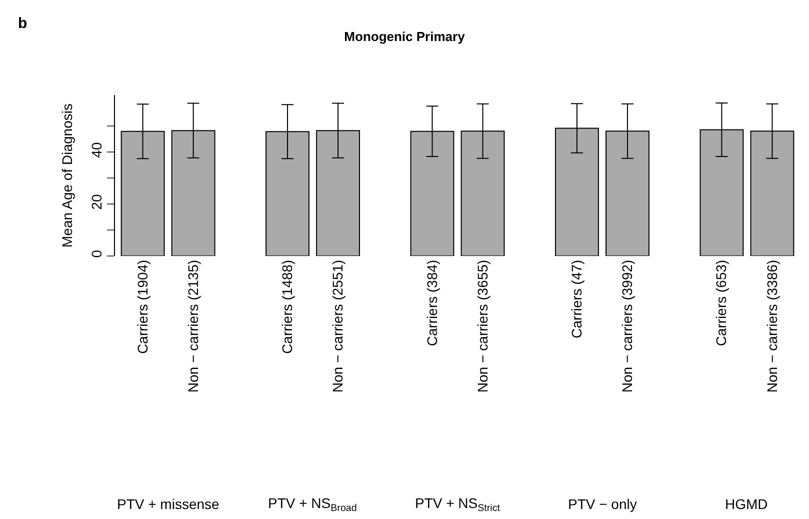 Image resolution: width=809 pixels, height=519 pixels. What do you see at coordinates (96, 254) in the screenshot?
I see `y-tick-label: 0` at bounding box center [96, 254].